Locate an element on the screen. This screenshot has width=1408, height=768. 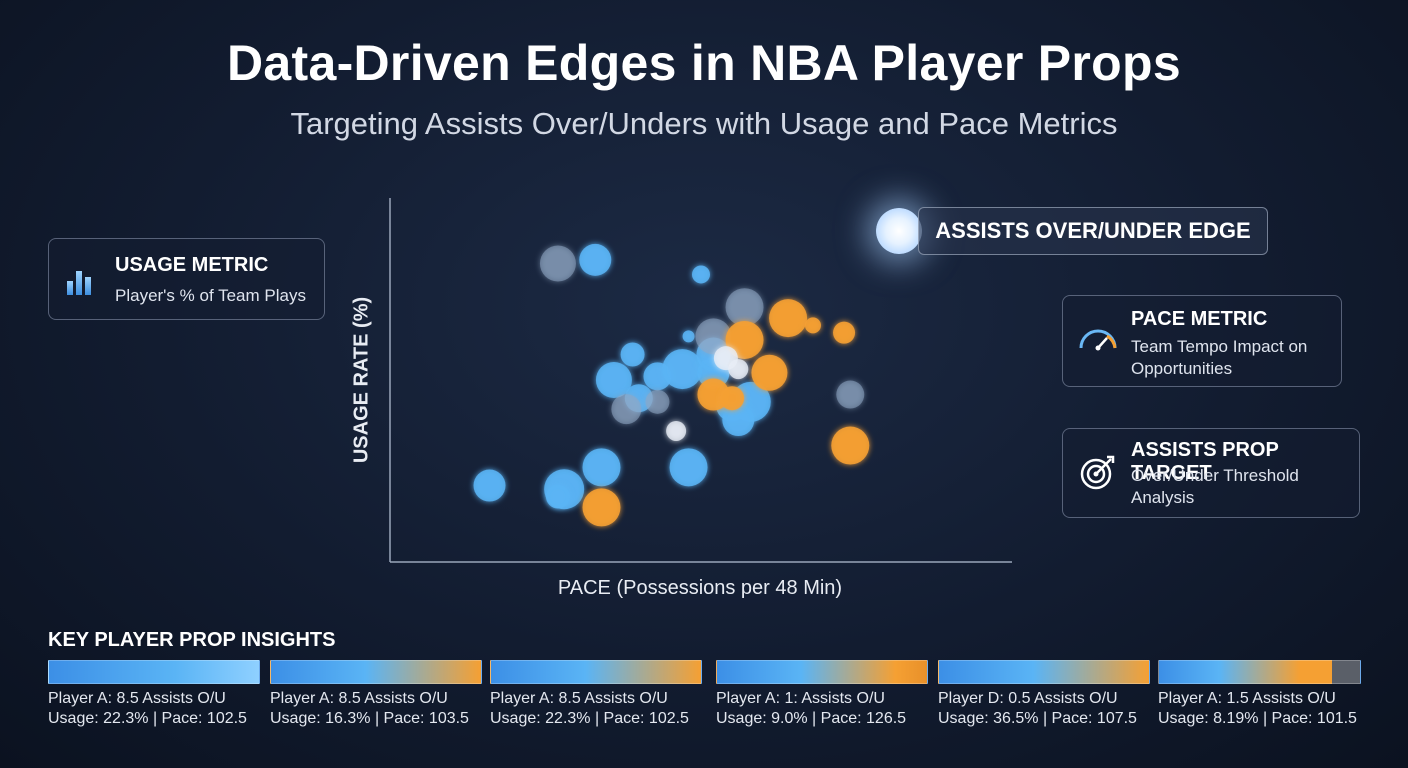
scatter-points is located at coordinates (671, 385).